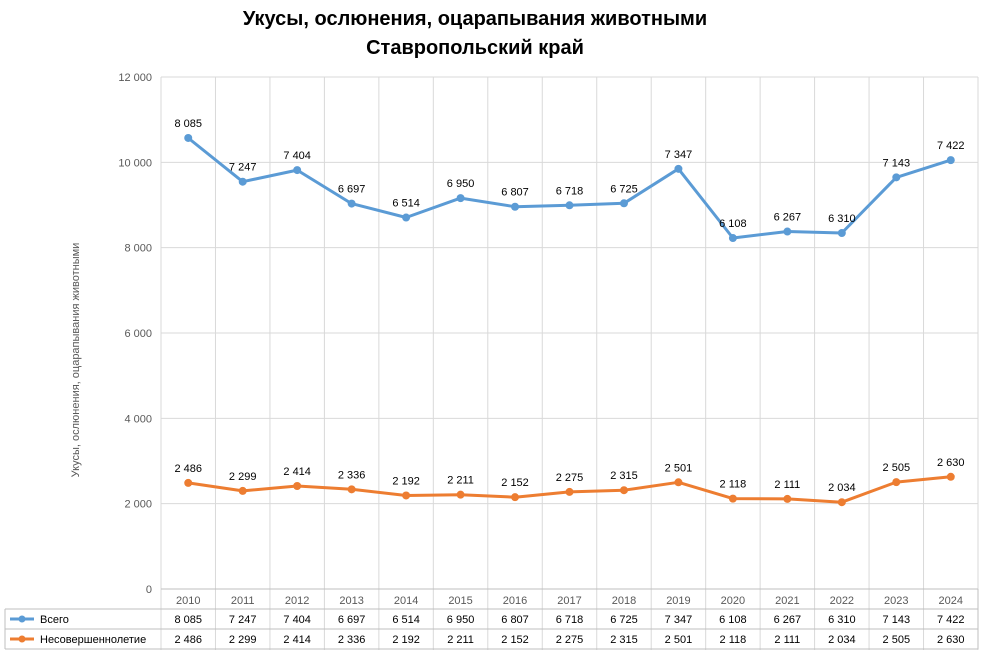  Describe the element at coordinates (951, 146) in the screenshot. I see `data-label: 7 422` at that location.